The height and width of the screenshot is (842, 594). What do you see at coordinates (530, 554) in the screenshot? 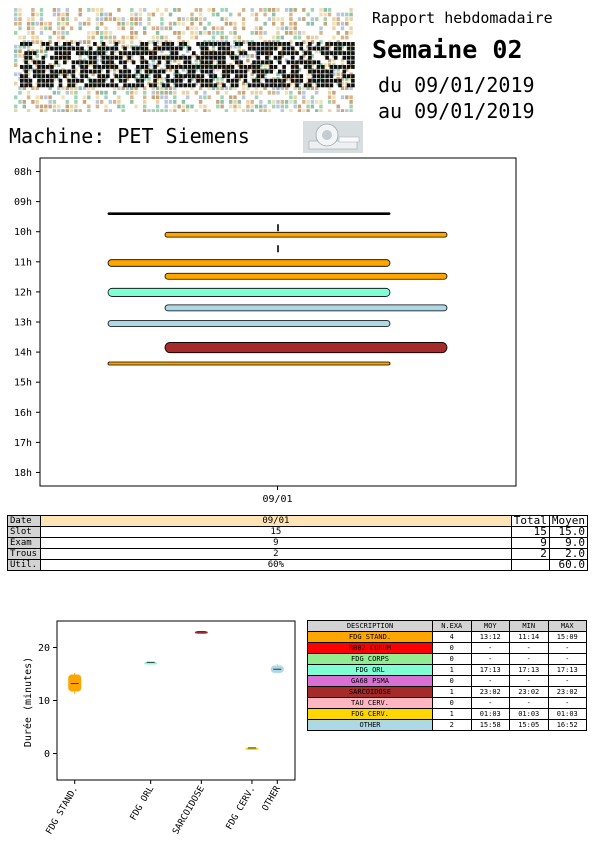
I see `summary-total: 2` at bounding box center [530, 554].